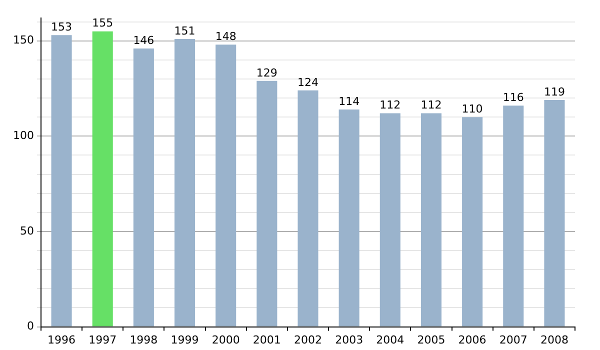 Image resolution: width=600 pixels, height=350 pixels. I want to click on x-tick-label: 2006, so click(472, 339).